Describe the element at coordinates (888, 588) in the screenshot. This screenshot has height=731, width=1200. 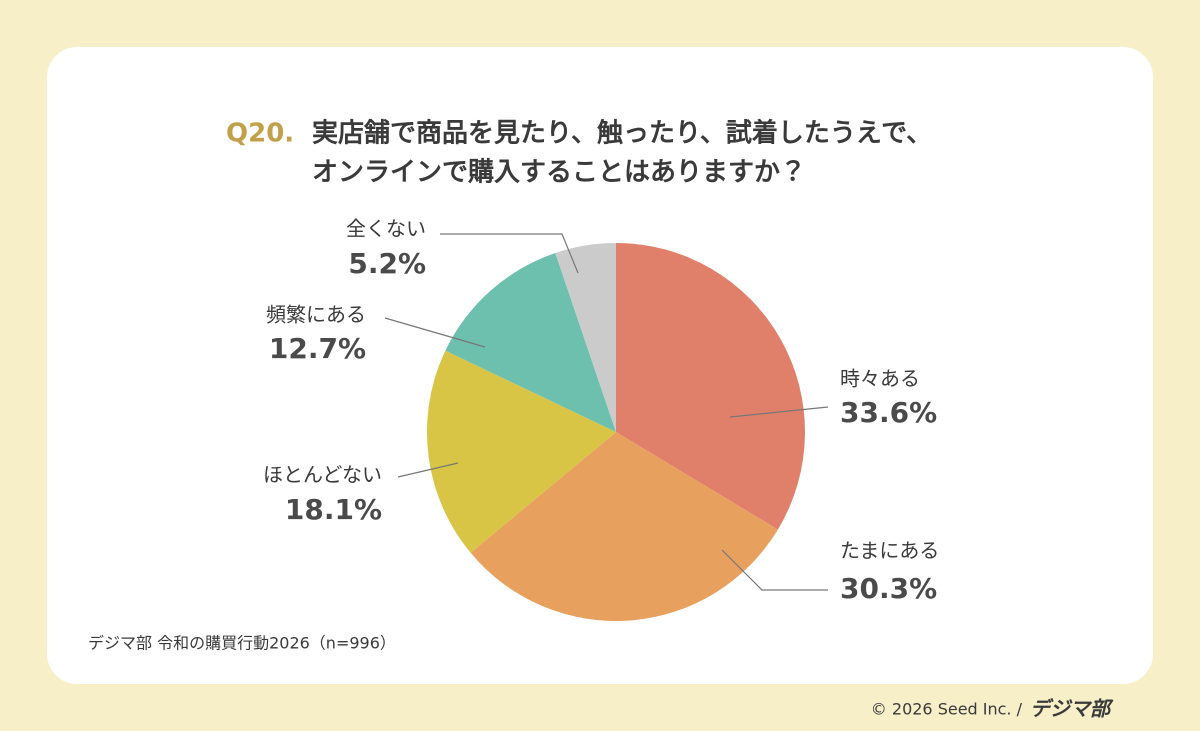
I see `value-label: 30.3%` at that location.